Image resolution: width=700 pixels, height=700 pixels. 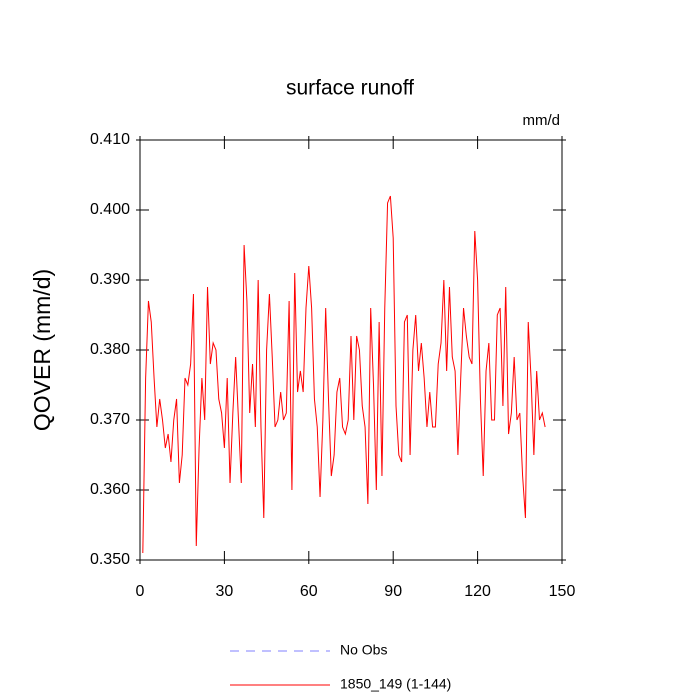 I want to click on y-tick-label: 0.400, so click(x=110, y=209).